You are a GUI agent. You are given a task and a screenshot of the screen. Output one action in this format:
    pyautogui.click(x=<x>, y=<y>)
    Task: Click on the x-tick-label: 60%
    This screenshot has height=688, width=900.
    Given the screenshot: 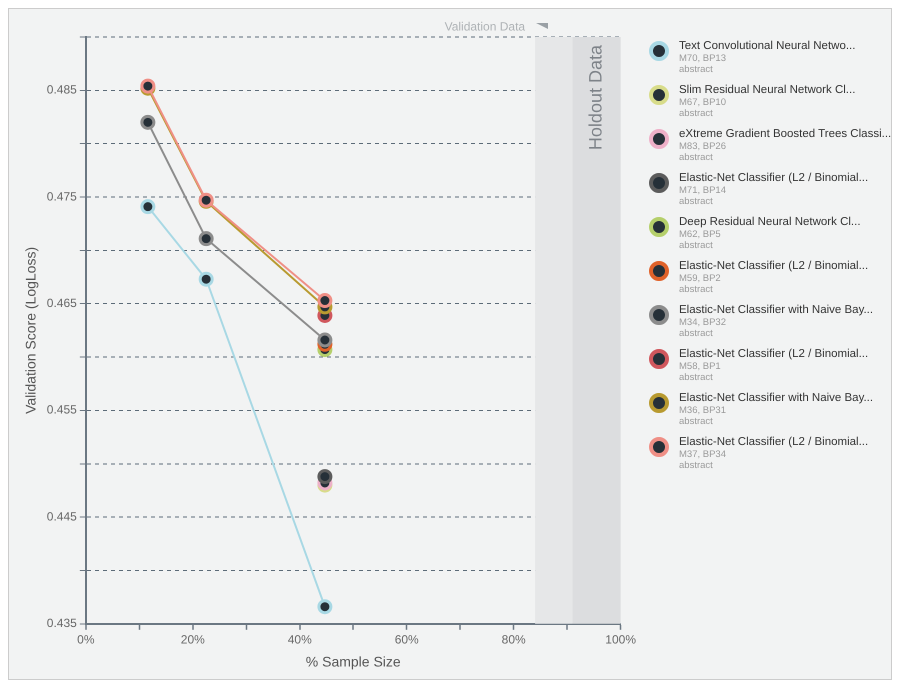 What is the action you would take?
    pyautogui.click(x=407, y=639)
    